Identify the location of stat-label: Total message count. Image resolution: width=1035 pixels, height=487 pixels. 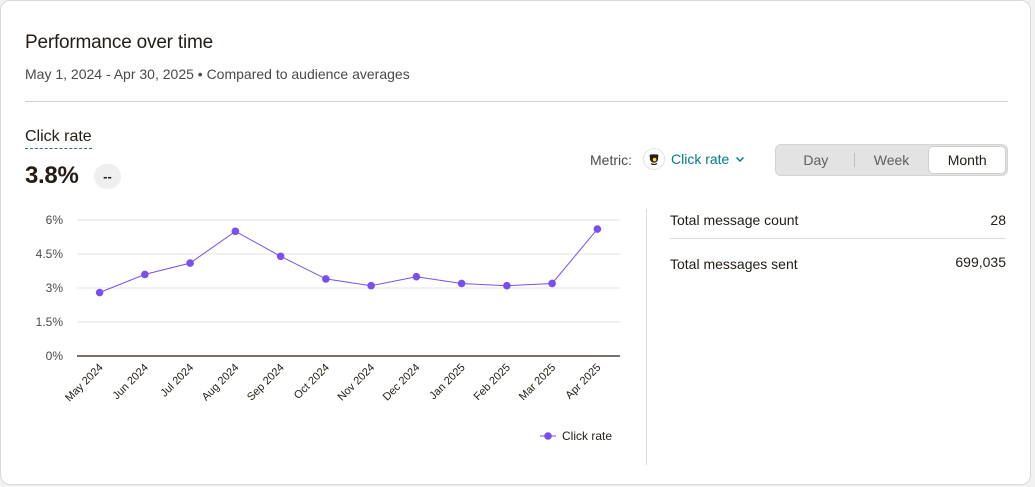
(734, 220).